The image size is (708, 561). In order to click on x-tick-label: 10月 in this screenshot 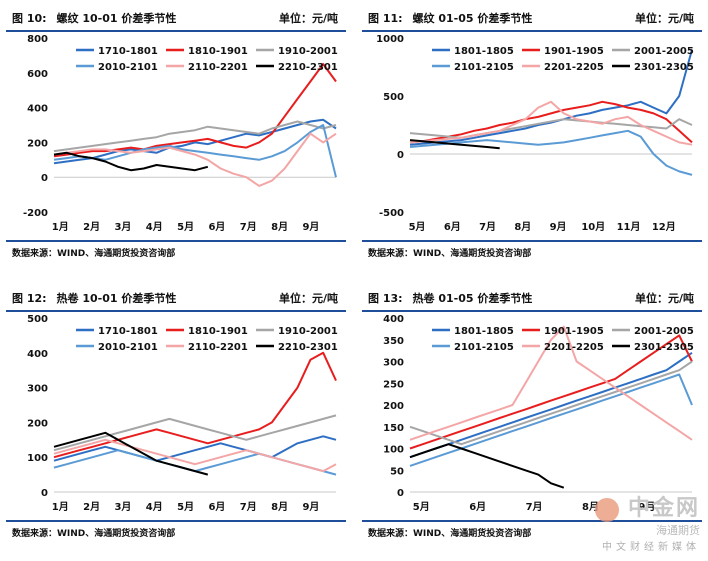, I will do `click(593, 227)`.